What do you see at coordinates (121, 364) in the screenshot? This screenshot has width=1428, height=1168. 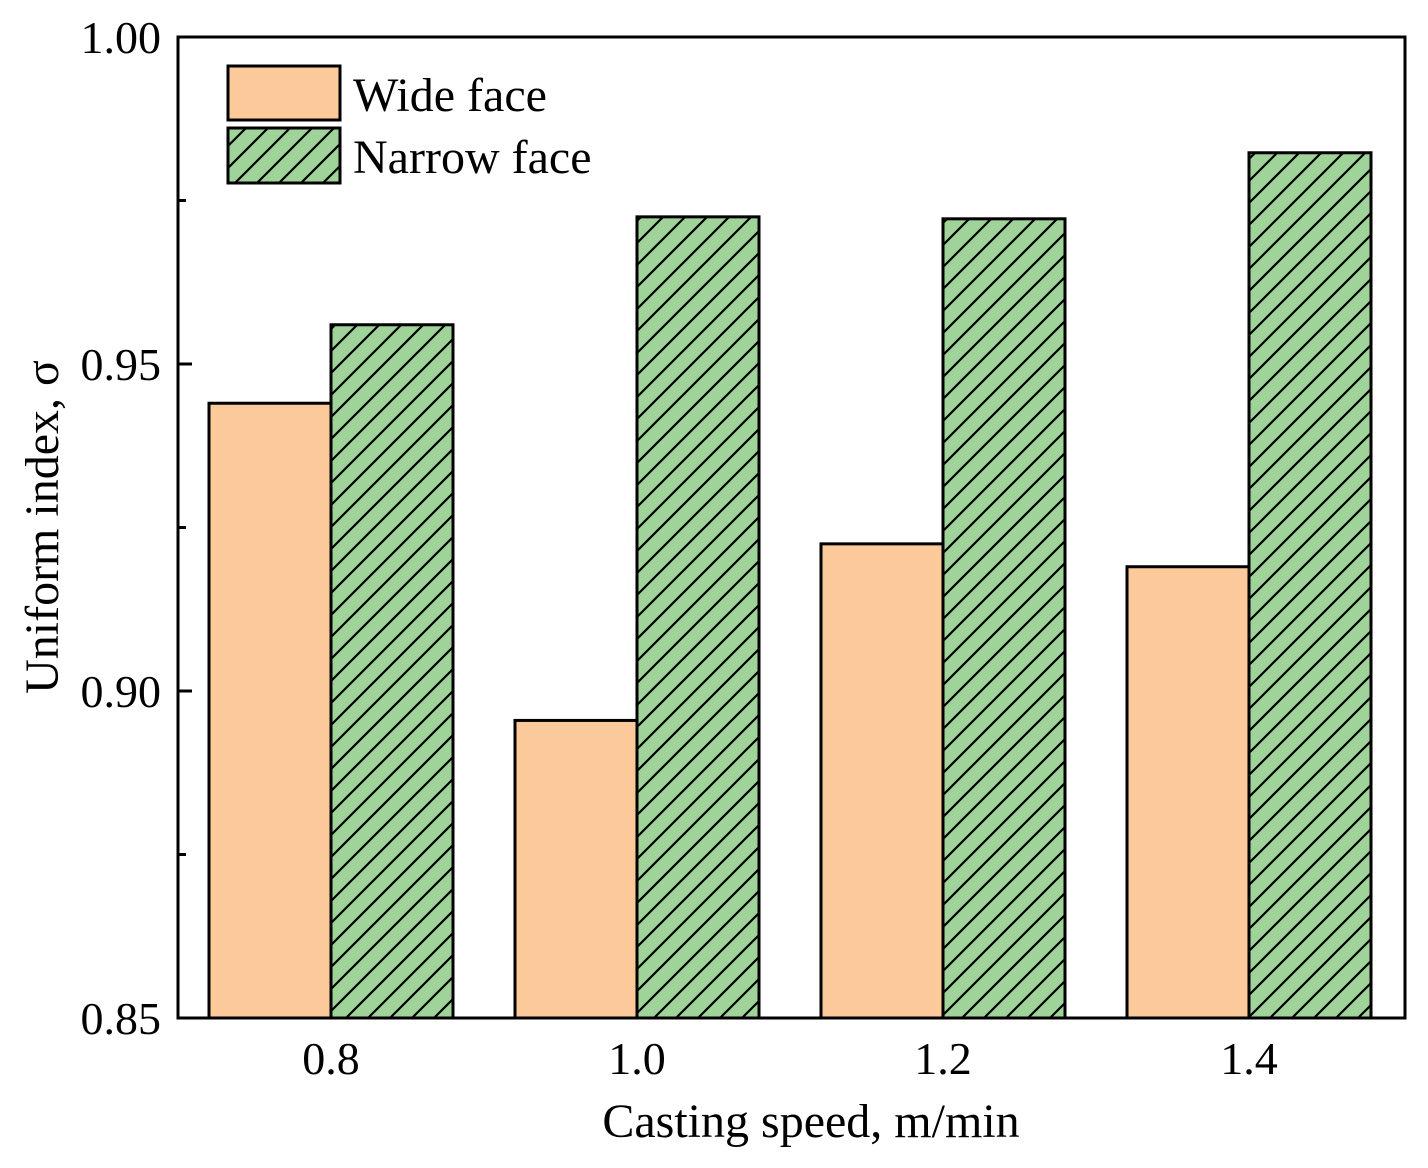 I see `y-tick-label: 0.95` at bounding box center [121, 364].